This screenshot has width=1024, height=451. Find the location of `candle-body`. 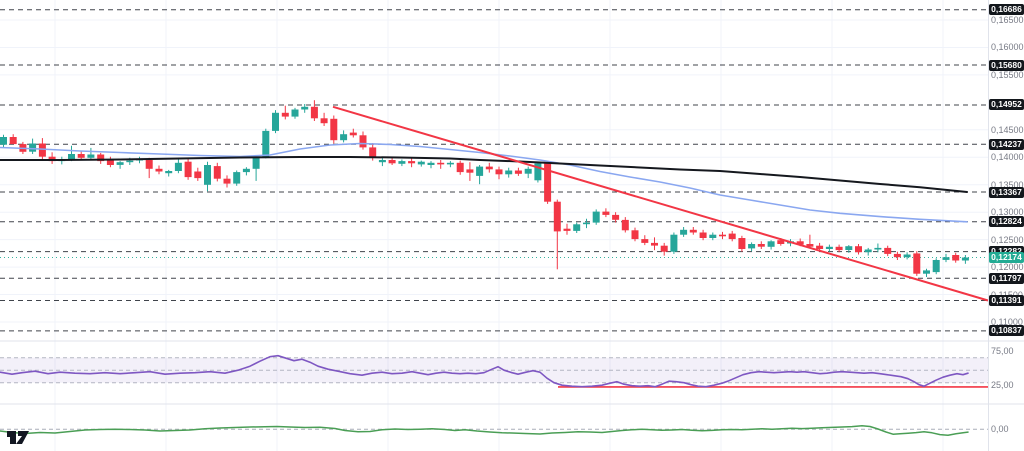

candle-body is located at coordinates (693, 231).